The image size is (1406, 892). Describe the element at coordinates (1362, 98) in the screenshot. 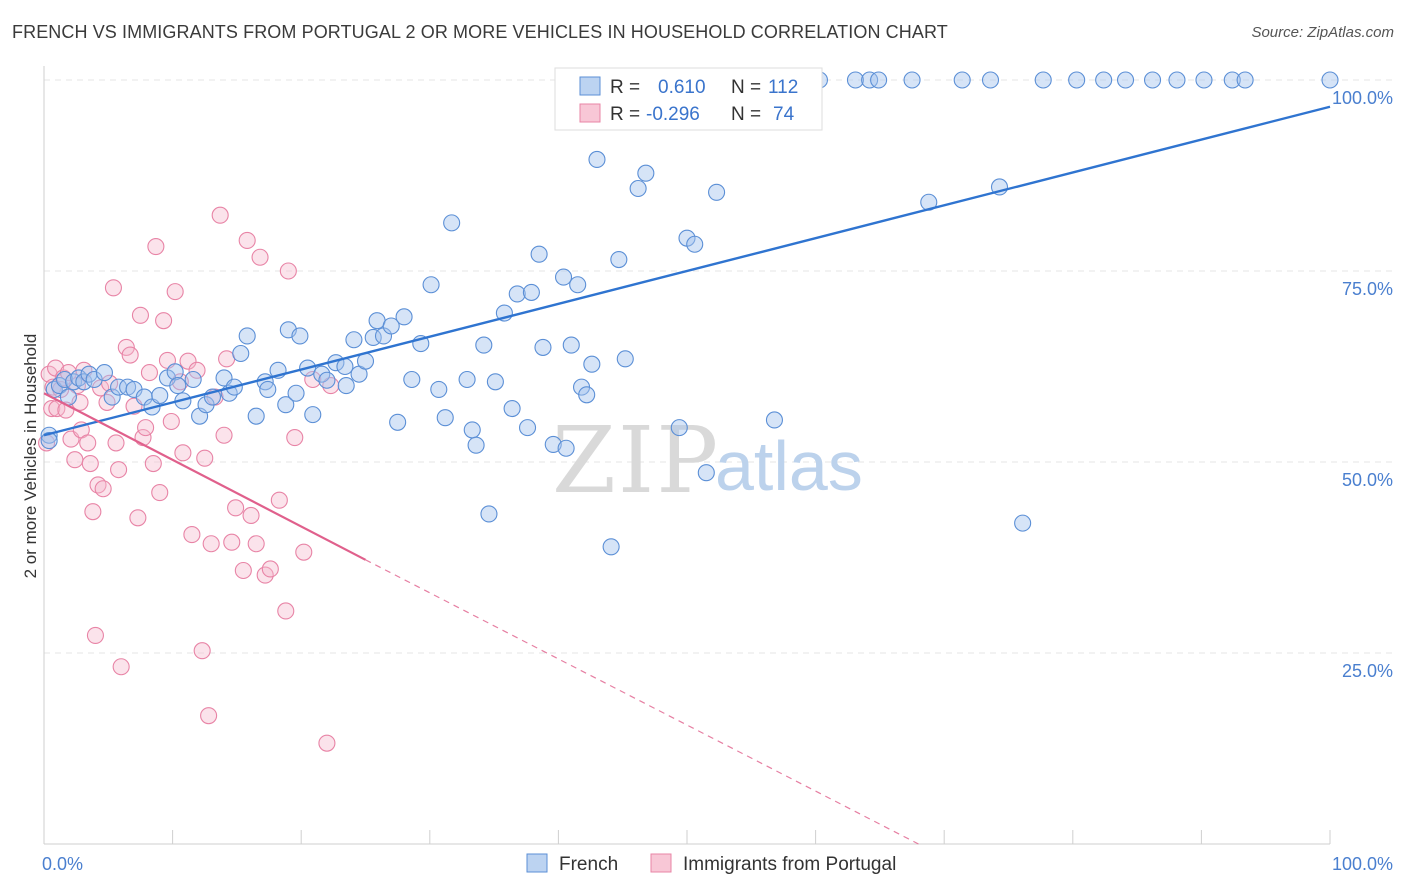

I see `y-tick-label: 100.0%` at that location.